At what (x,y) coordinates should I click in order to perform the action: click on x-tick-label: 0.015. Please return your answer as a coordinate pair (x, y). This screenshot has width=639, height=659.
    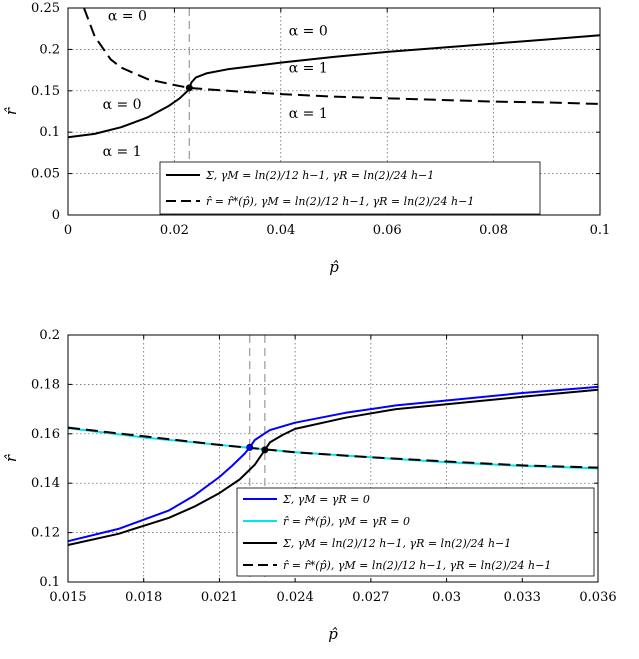
    Looking at the image, I should click on (67, 597).